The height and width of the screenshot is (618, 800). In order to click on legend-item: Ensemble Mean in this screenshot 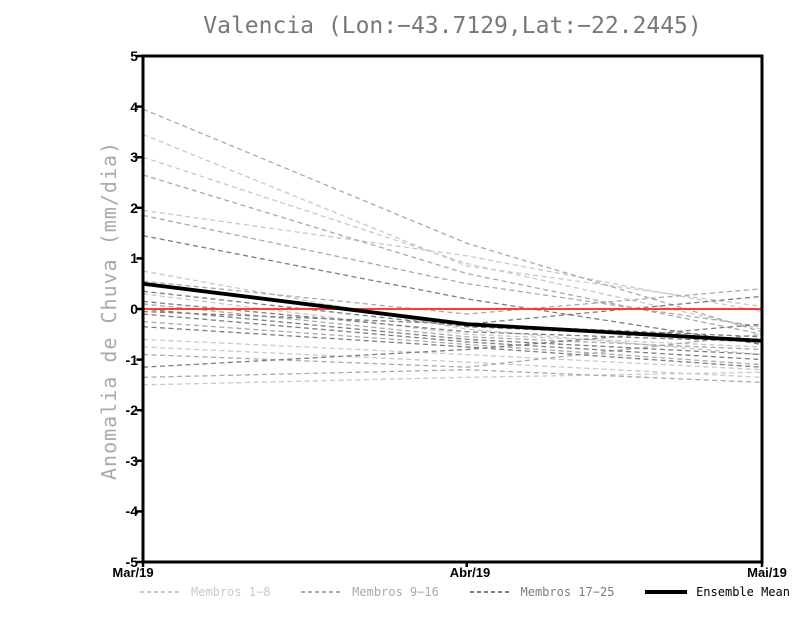, I will do `click(717, 592)`.